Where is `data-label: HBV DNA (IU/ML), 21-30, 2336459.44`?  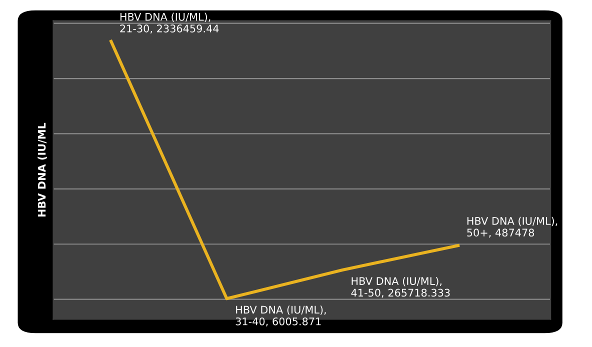 data-label: HBV DNA (IU/ML), 21-30, 2336459.44 is located at coordinates (169, 23).